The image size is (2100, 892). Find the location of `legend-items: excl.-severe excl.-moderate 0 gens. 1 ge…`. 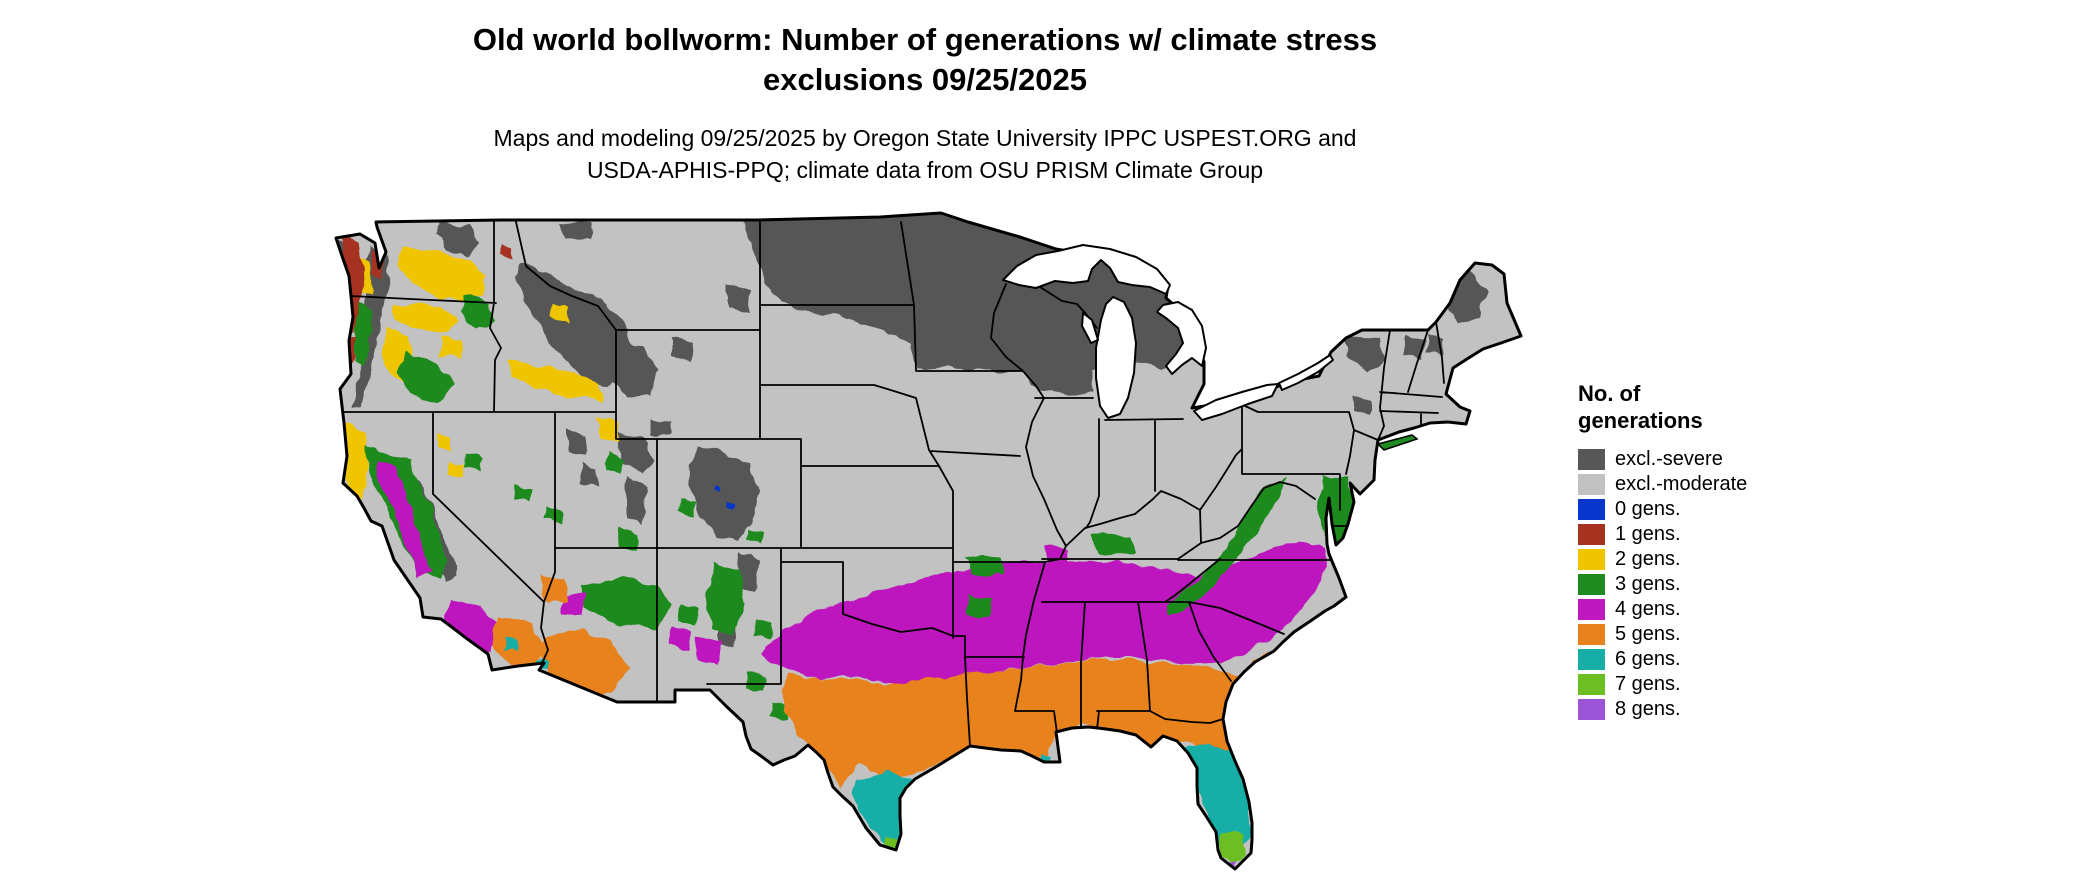

legend-items: excl.-severe excl.-moderate 0 gens. 1 ge… is located at coordinates (1662, 584).